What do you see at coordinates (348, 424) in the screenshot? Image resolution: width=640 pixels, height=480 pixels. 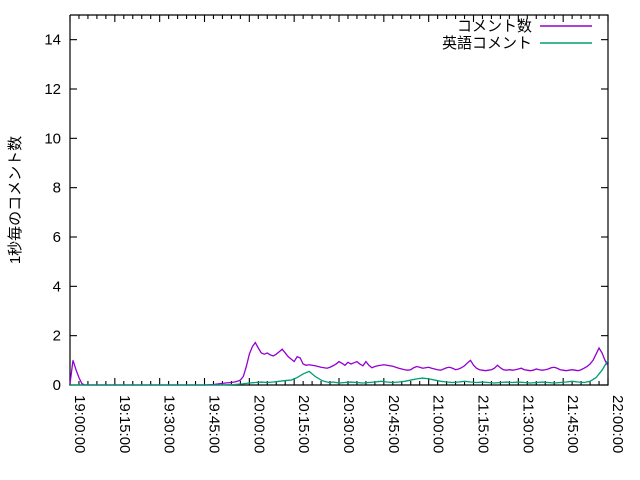 I see `x-tick-label: 20:30:00` at bounding box center [348, 424].